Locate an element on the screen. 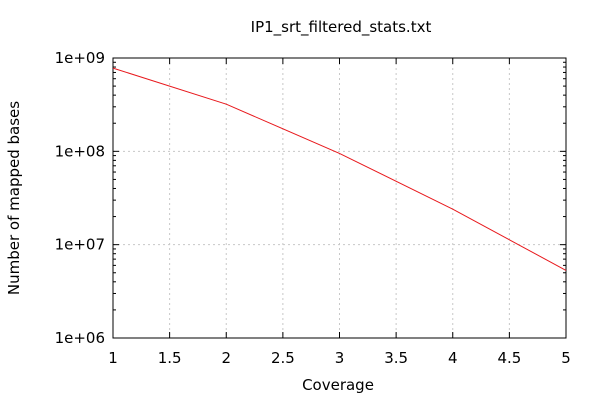 The width and height of the screenshot is (600, 404). x-tick-label: 1 is located at coordinates (113, 358).